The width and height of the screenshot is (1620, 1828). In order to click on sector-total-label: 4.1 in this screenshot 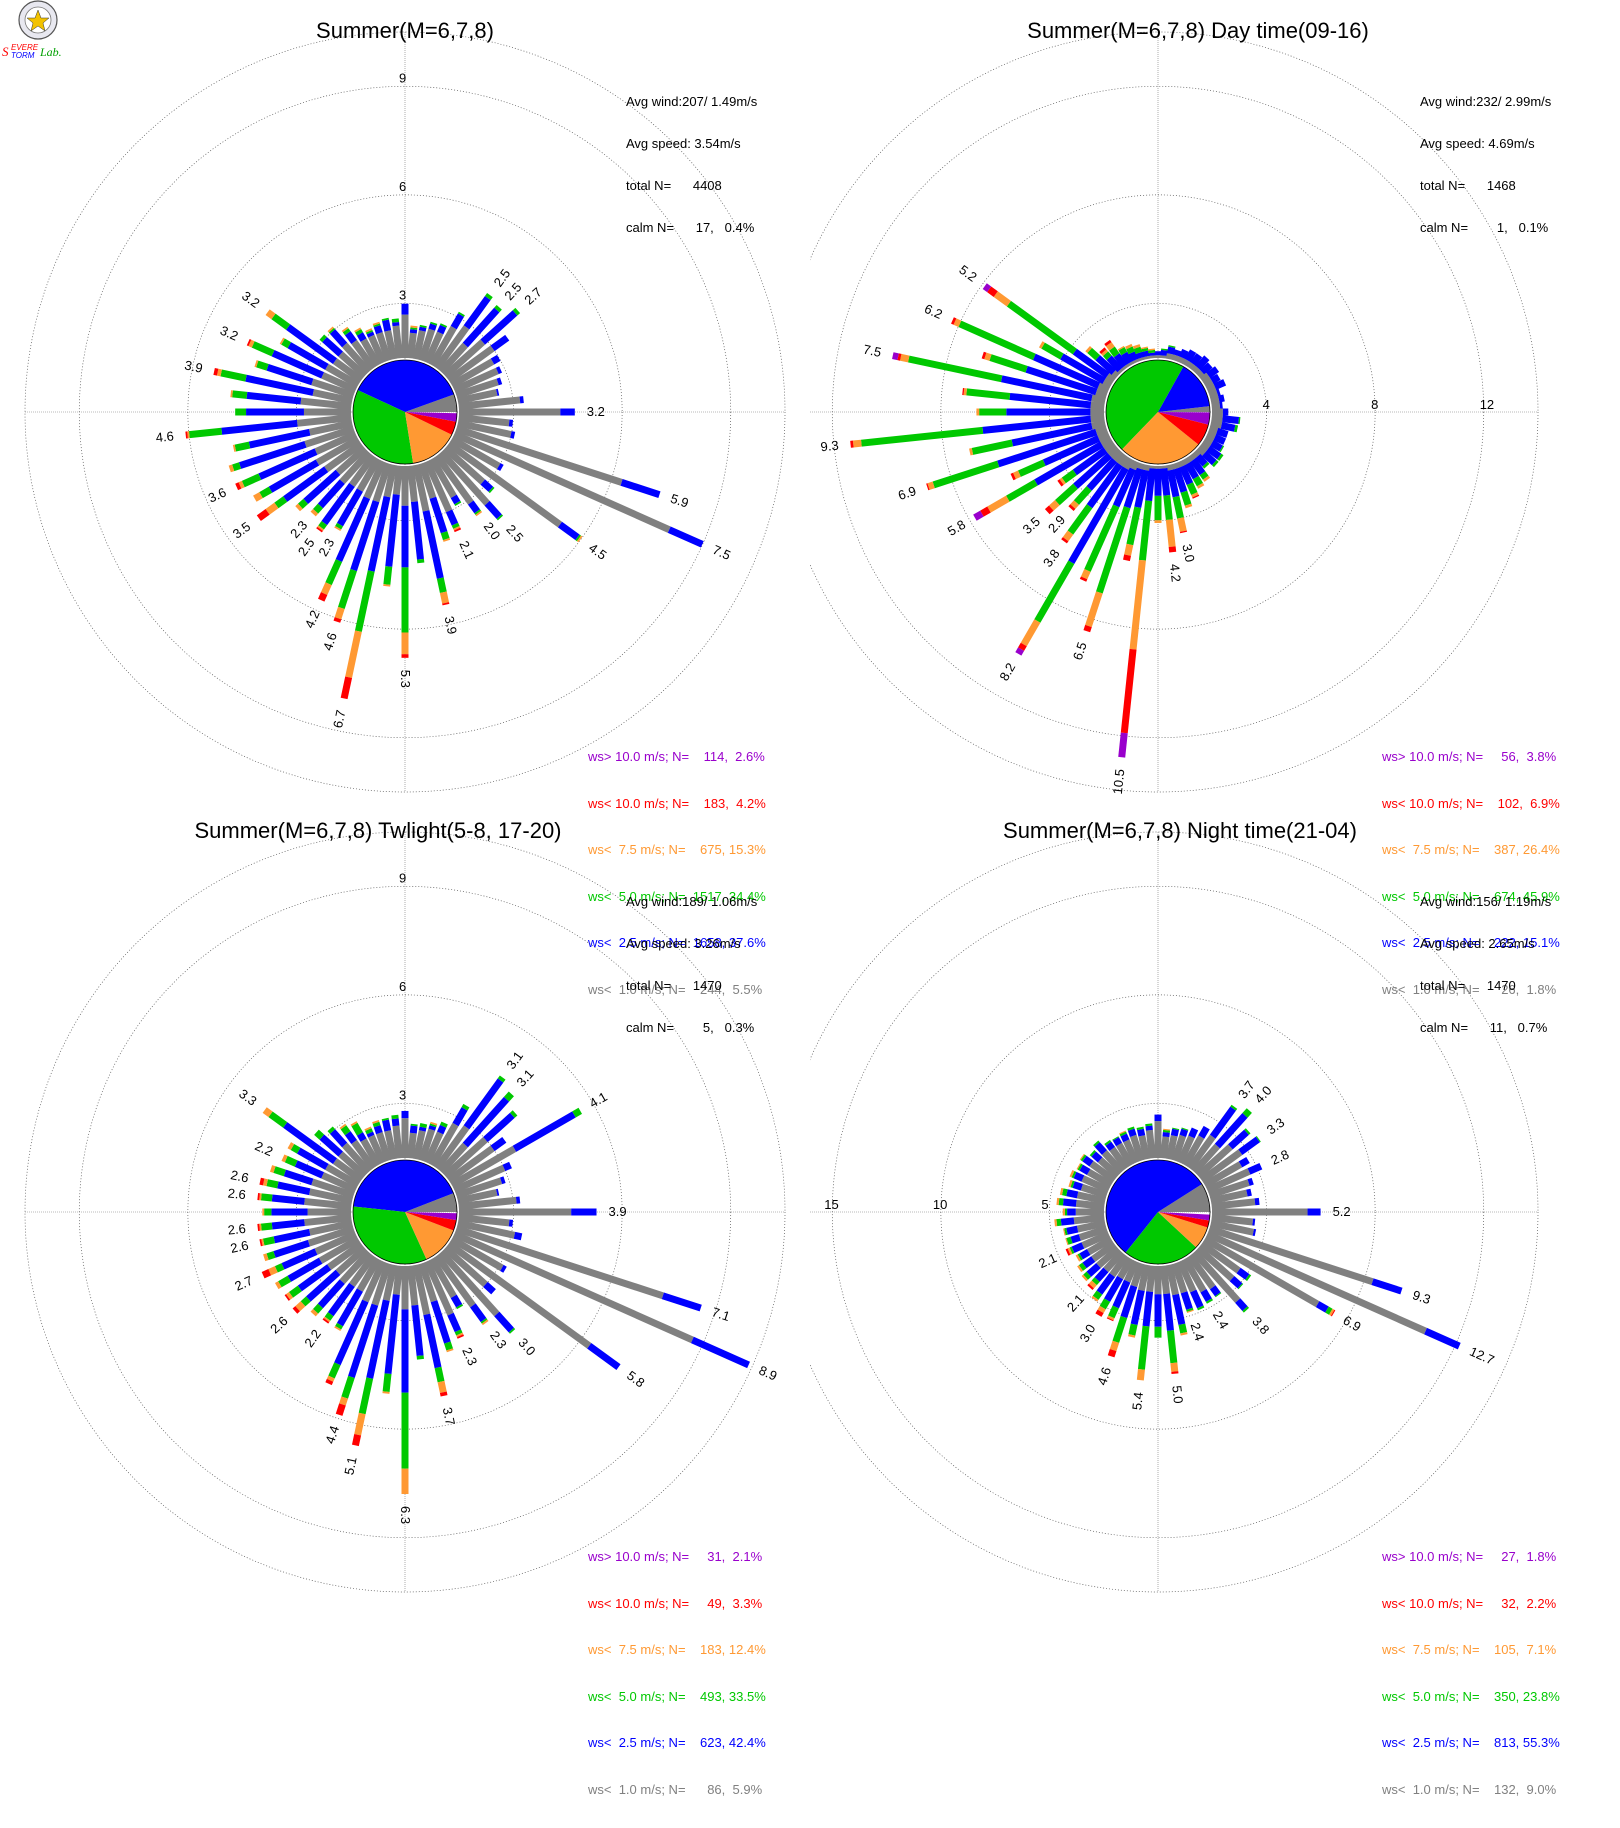, I will do `click(598, 1100)`.